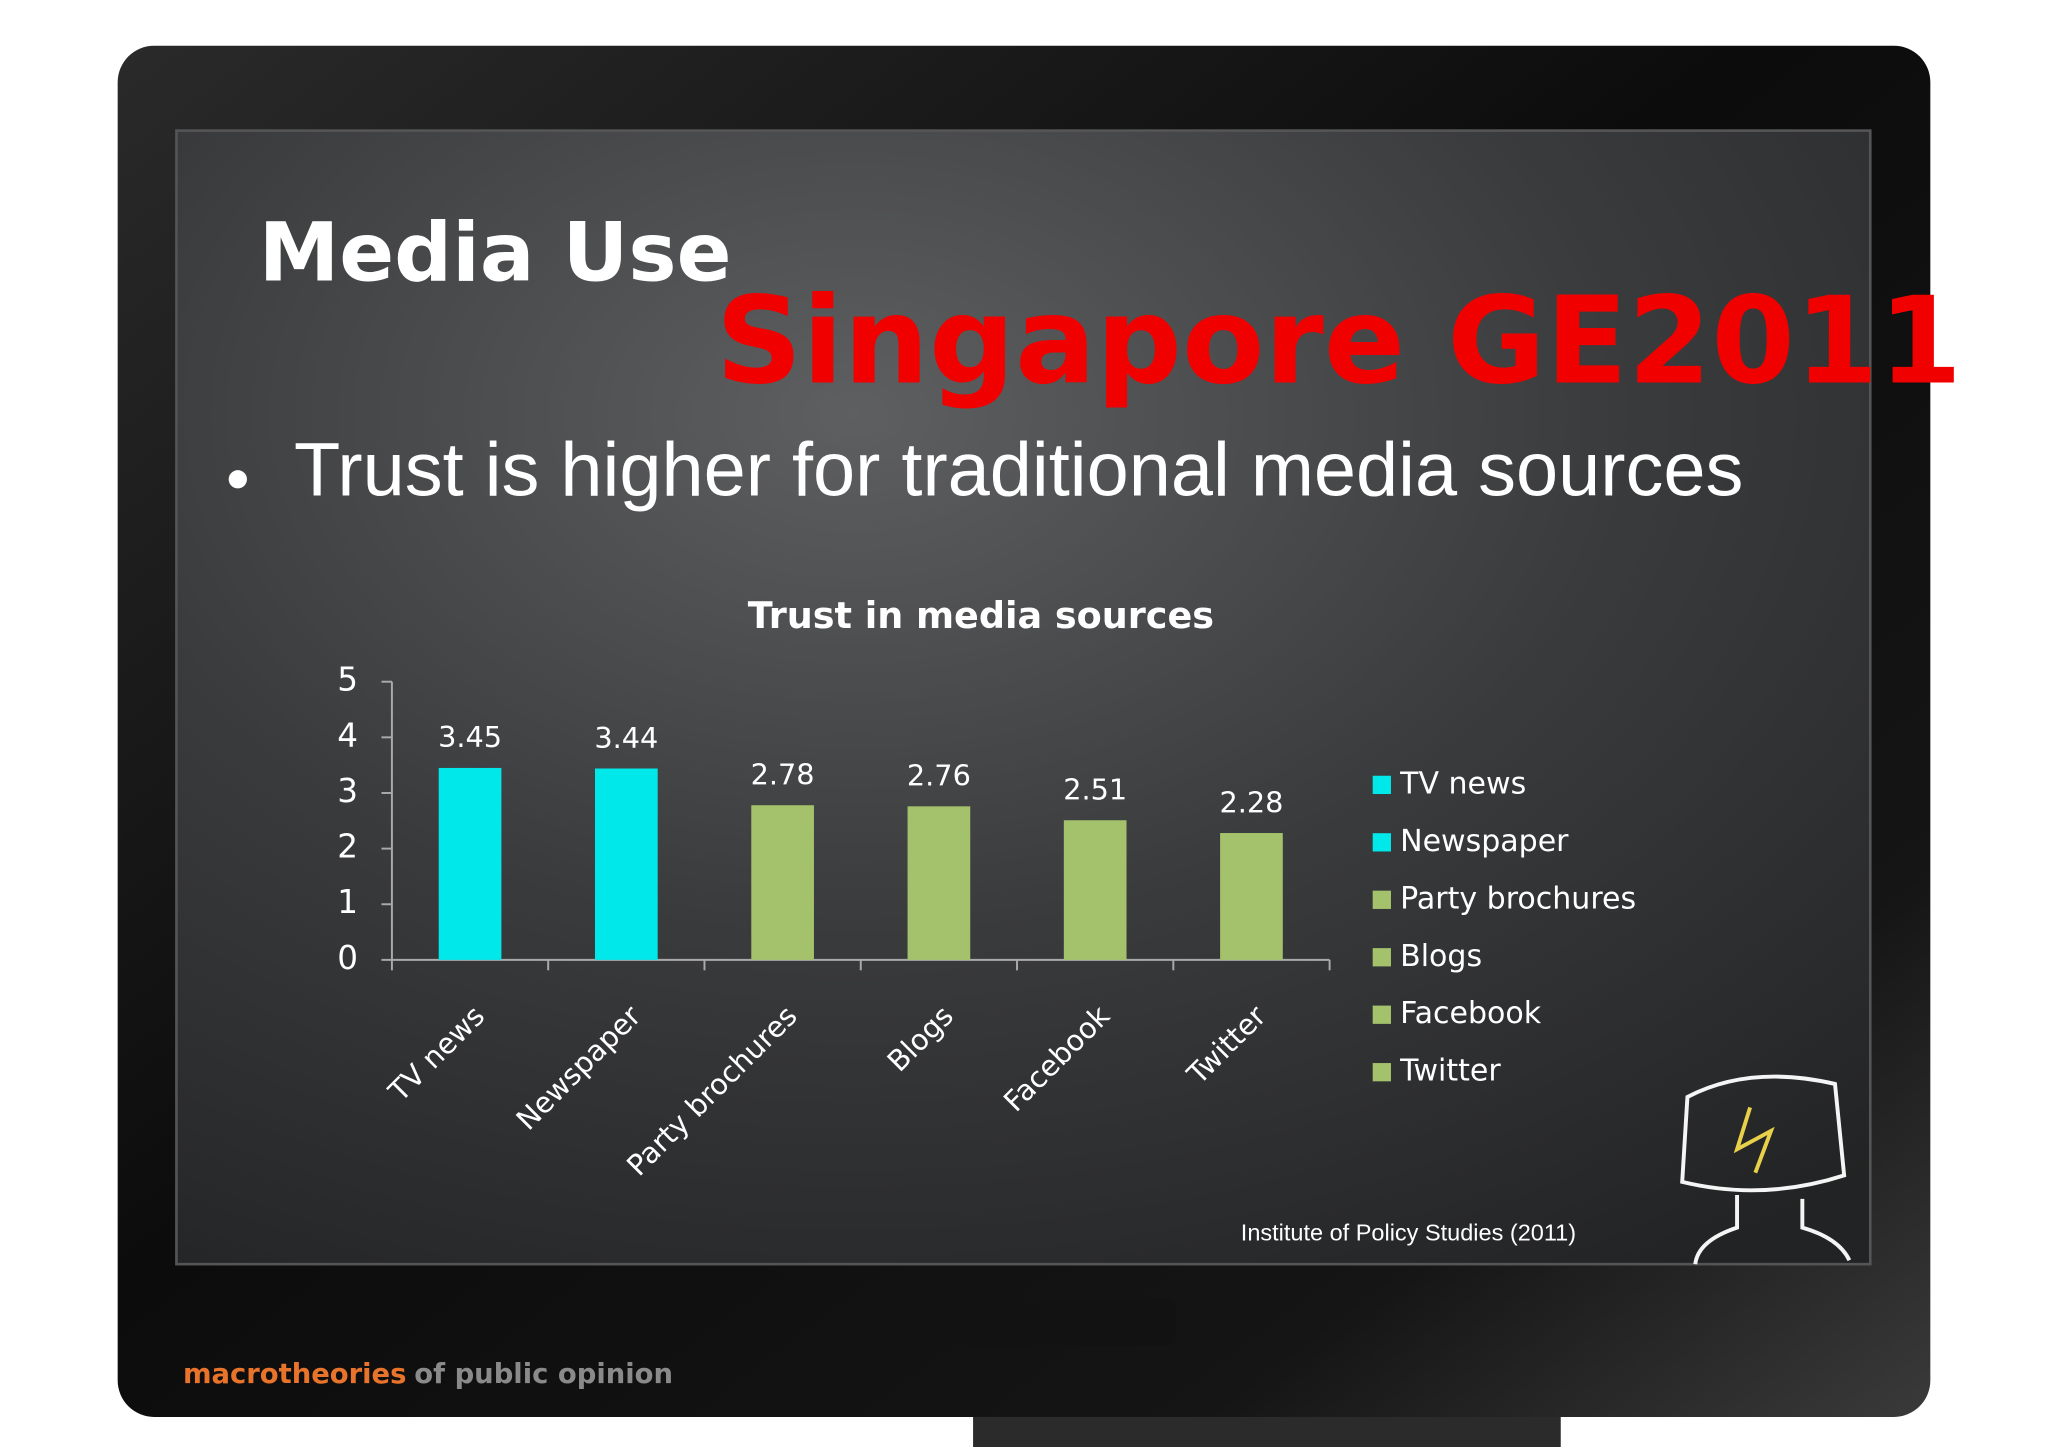 This screenshot has width=2048, height=1447. Describe the element at coordinates (1441, 956) in the screenshot. I see `legend-label: Blogs` at that location.